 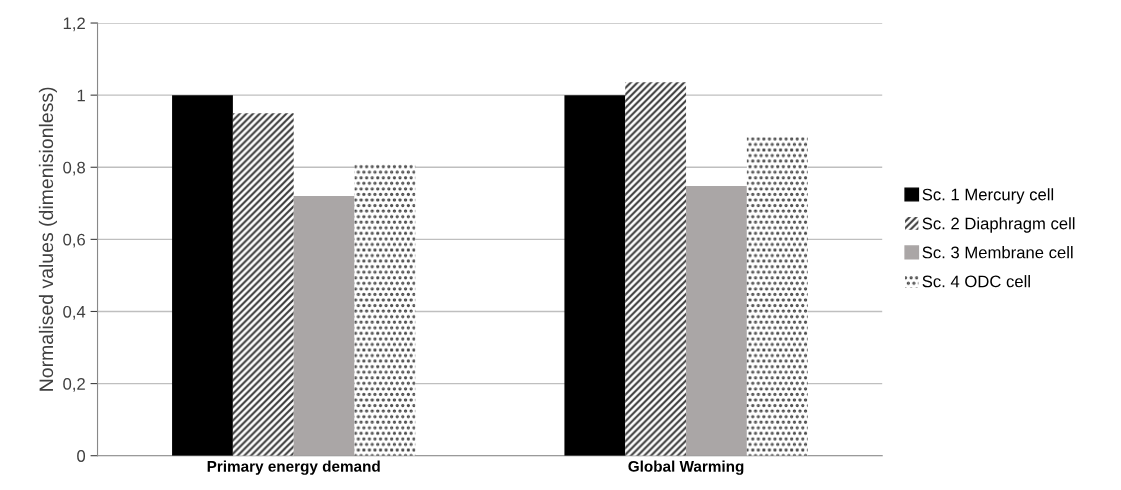 I want to click on y-axis-title: Normalised values (dimenisionless), so click(x=47, y=239).